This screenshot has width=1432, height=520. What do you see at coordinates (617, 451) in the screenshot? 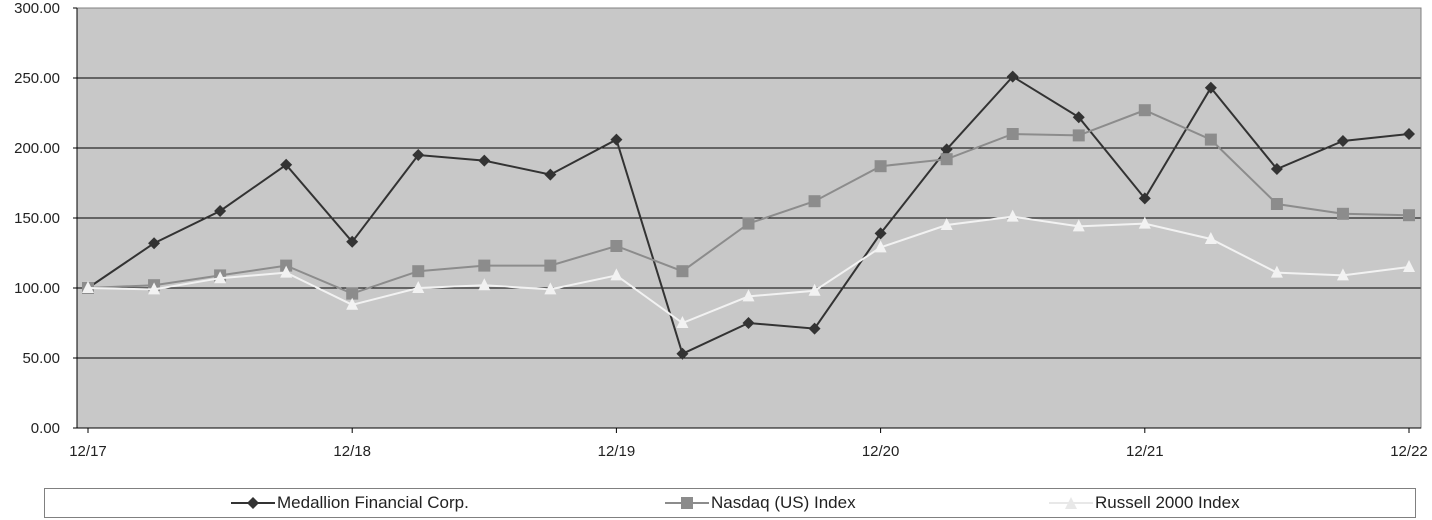
I see `x-tick-label: 12/19` at bounding box center [617, 451].